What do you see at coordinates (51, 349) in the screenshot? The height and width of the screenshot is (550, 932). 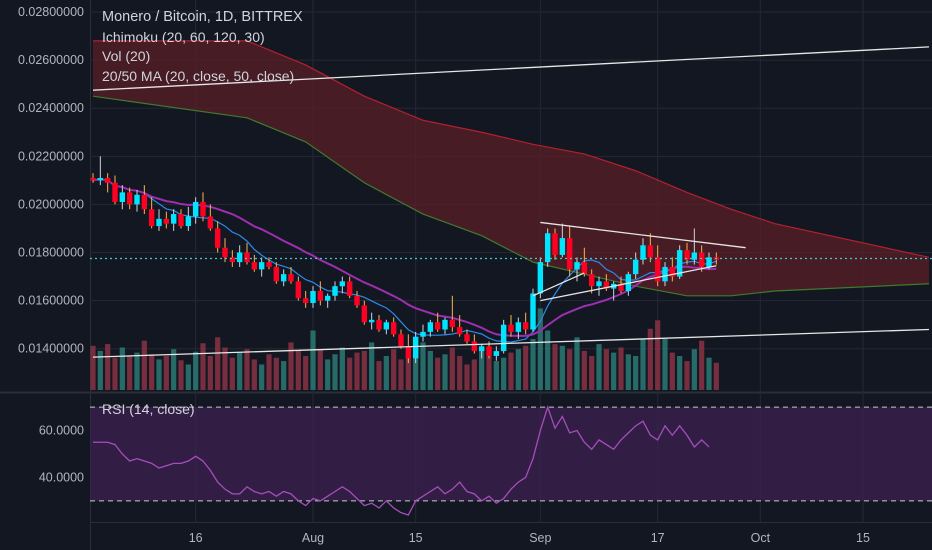 I see `price-tick-label: 0.01400000` at bounding box center [51, 349].